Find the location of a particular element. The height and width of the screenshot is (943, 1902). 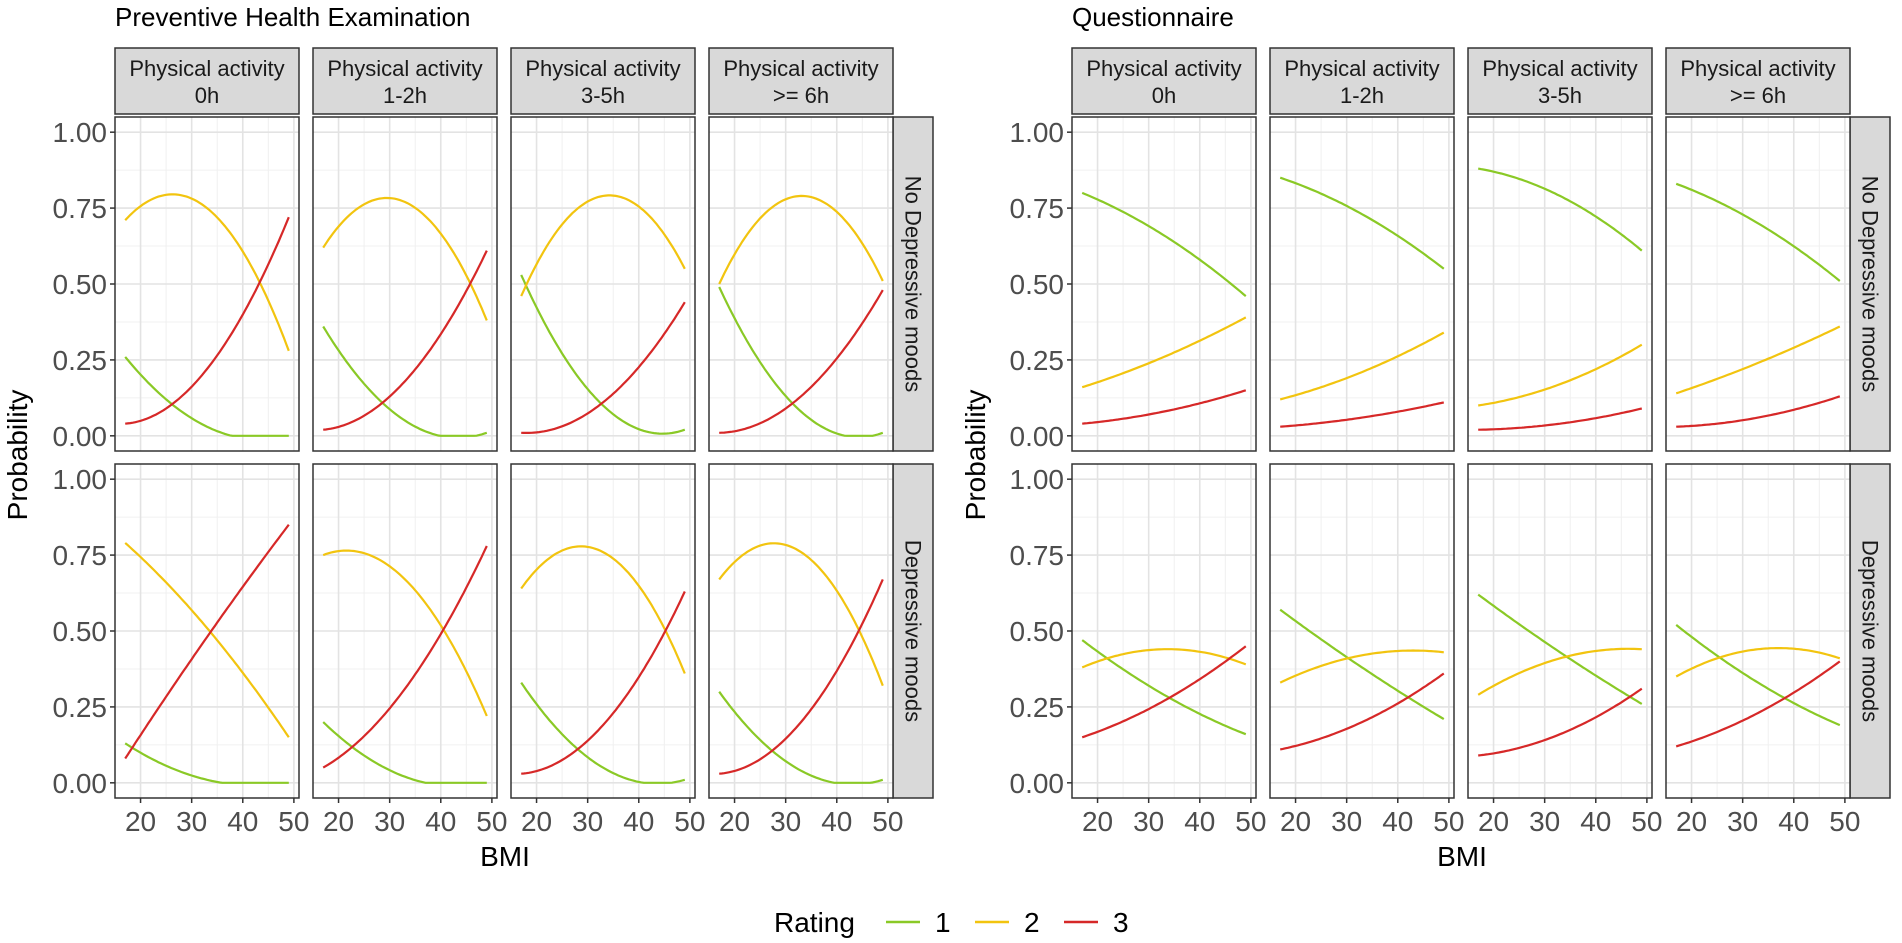

legend-label-1: 1 is located at coordinates (943, 922).